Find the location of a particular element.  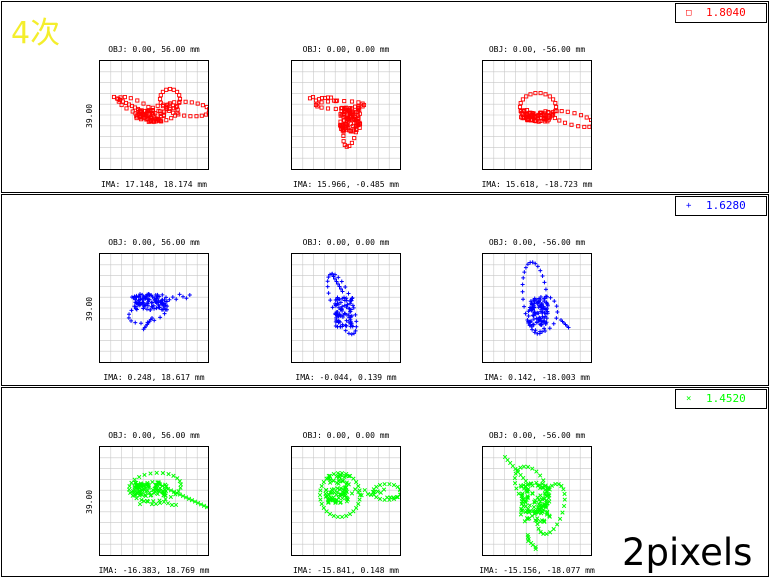

legend-value: 1.8040 is located at coordinates (726, 12).